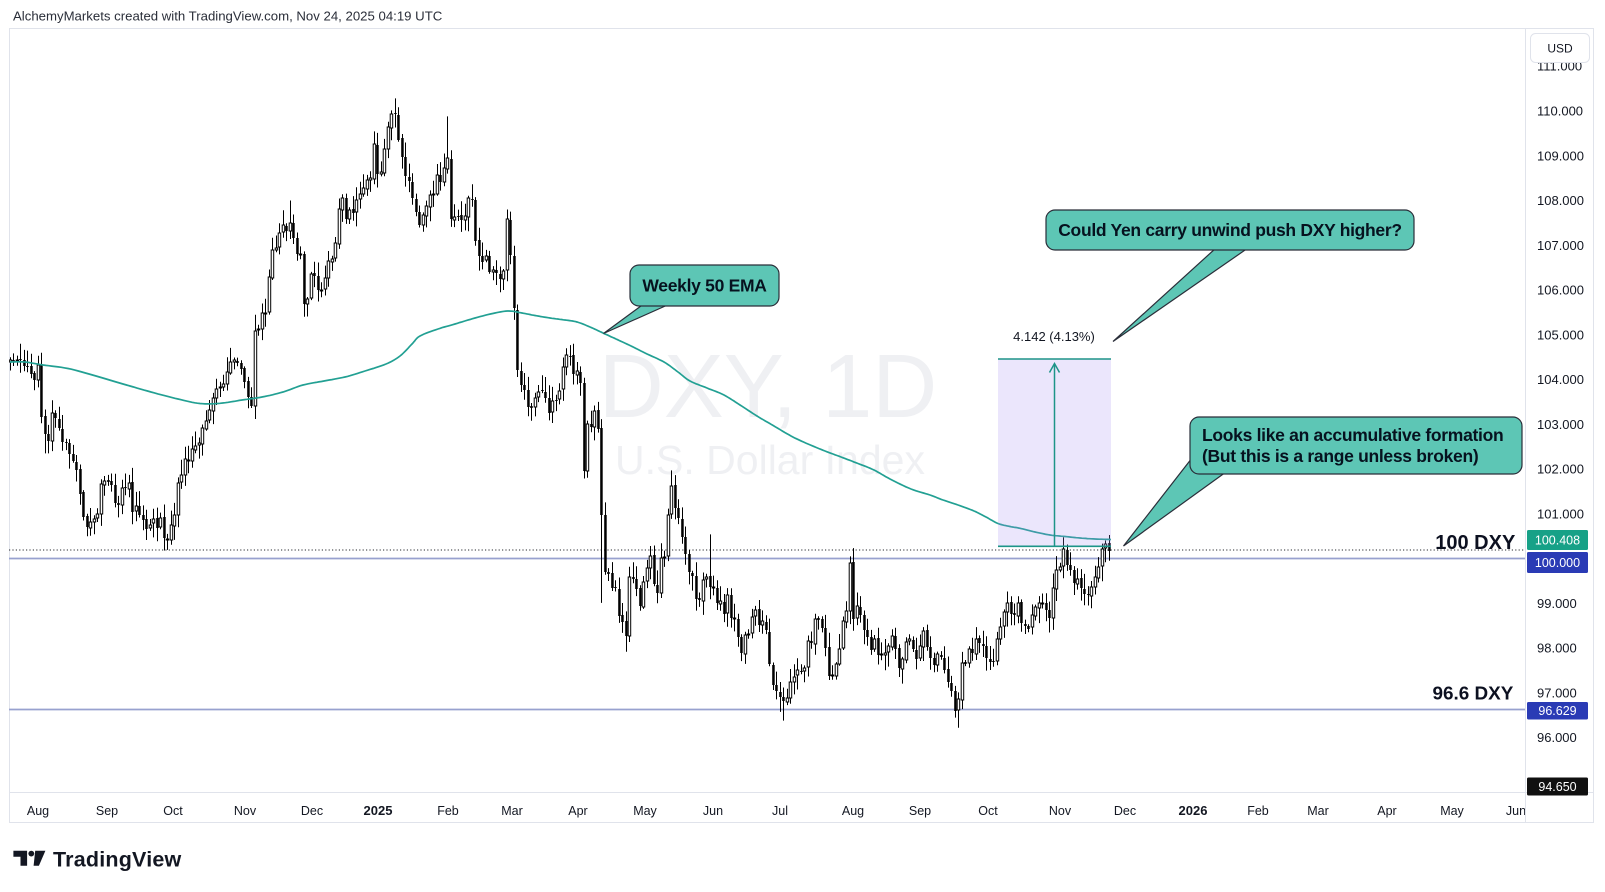 The height and width of the screenshot is (892, 1605). I want to click on svg-text: TradingView, so click(117, 860).